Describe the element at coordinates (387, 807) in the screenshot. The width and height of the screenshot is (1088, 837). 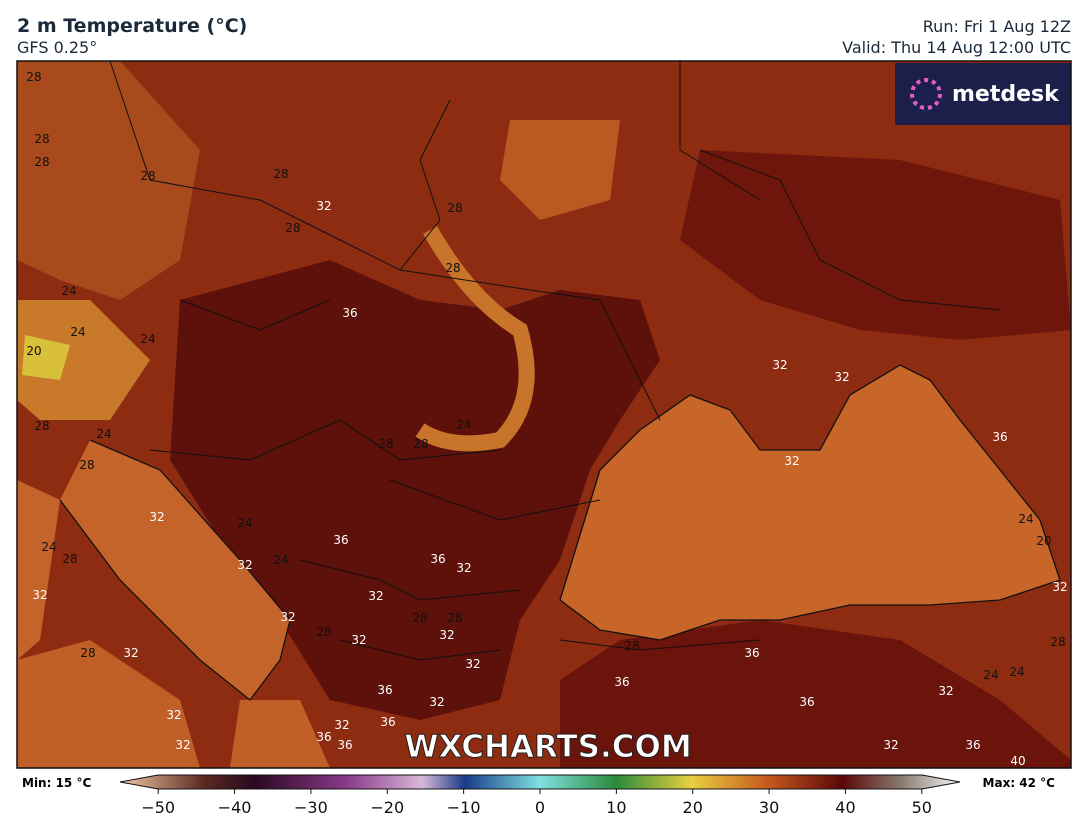
I see `colorbar-tick-label: −20` at that location.